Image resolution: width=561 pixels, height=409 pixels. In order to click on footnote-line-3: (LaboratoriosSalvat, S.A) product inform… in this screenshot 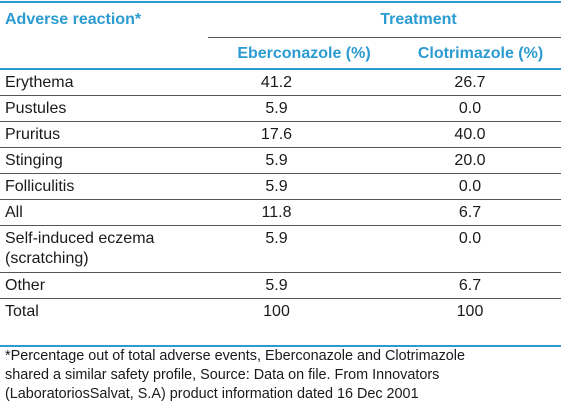, I will do `click(212, 394)`.